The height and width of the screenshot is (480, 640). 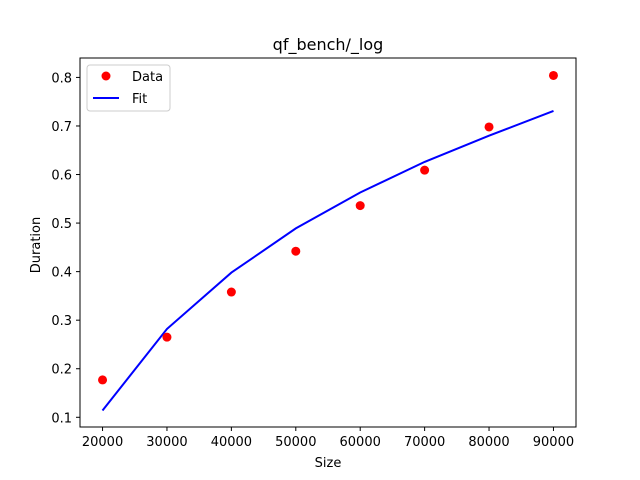 I want to click on legend: Data Fit, so click(x=128, y=88).